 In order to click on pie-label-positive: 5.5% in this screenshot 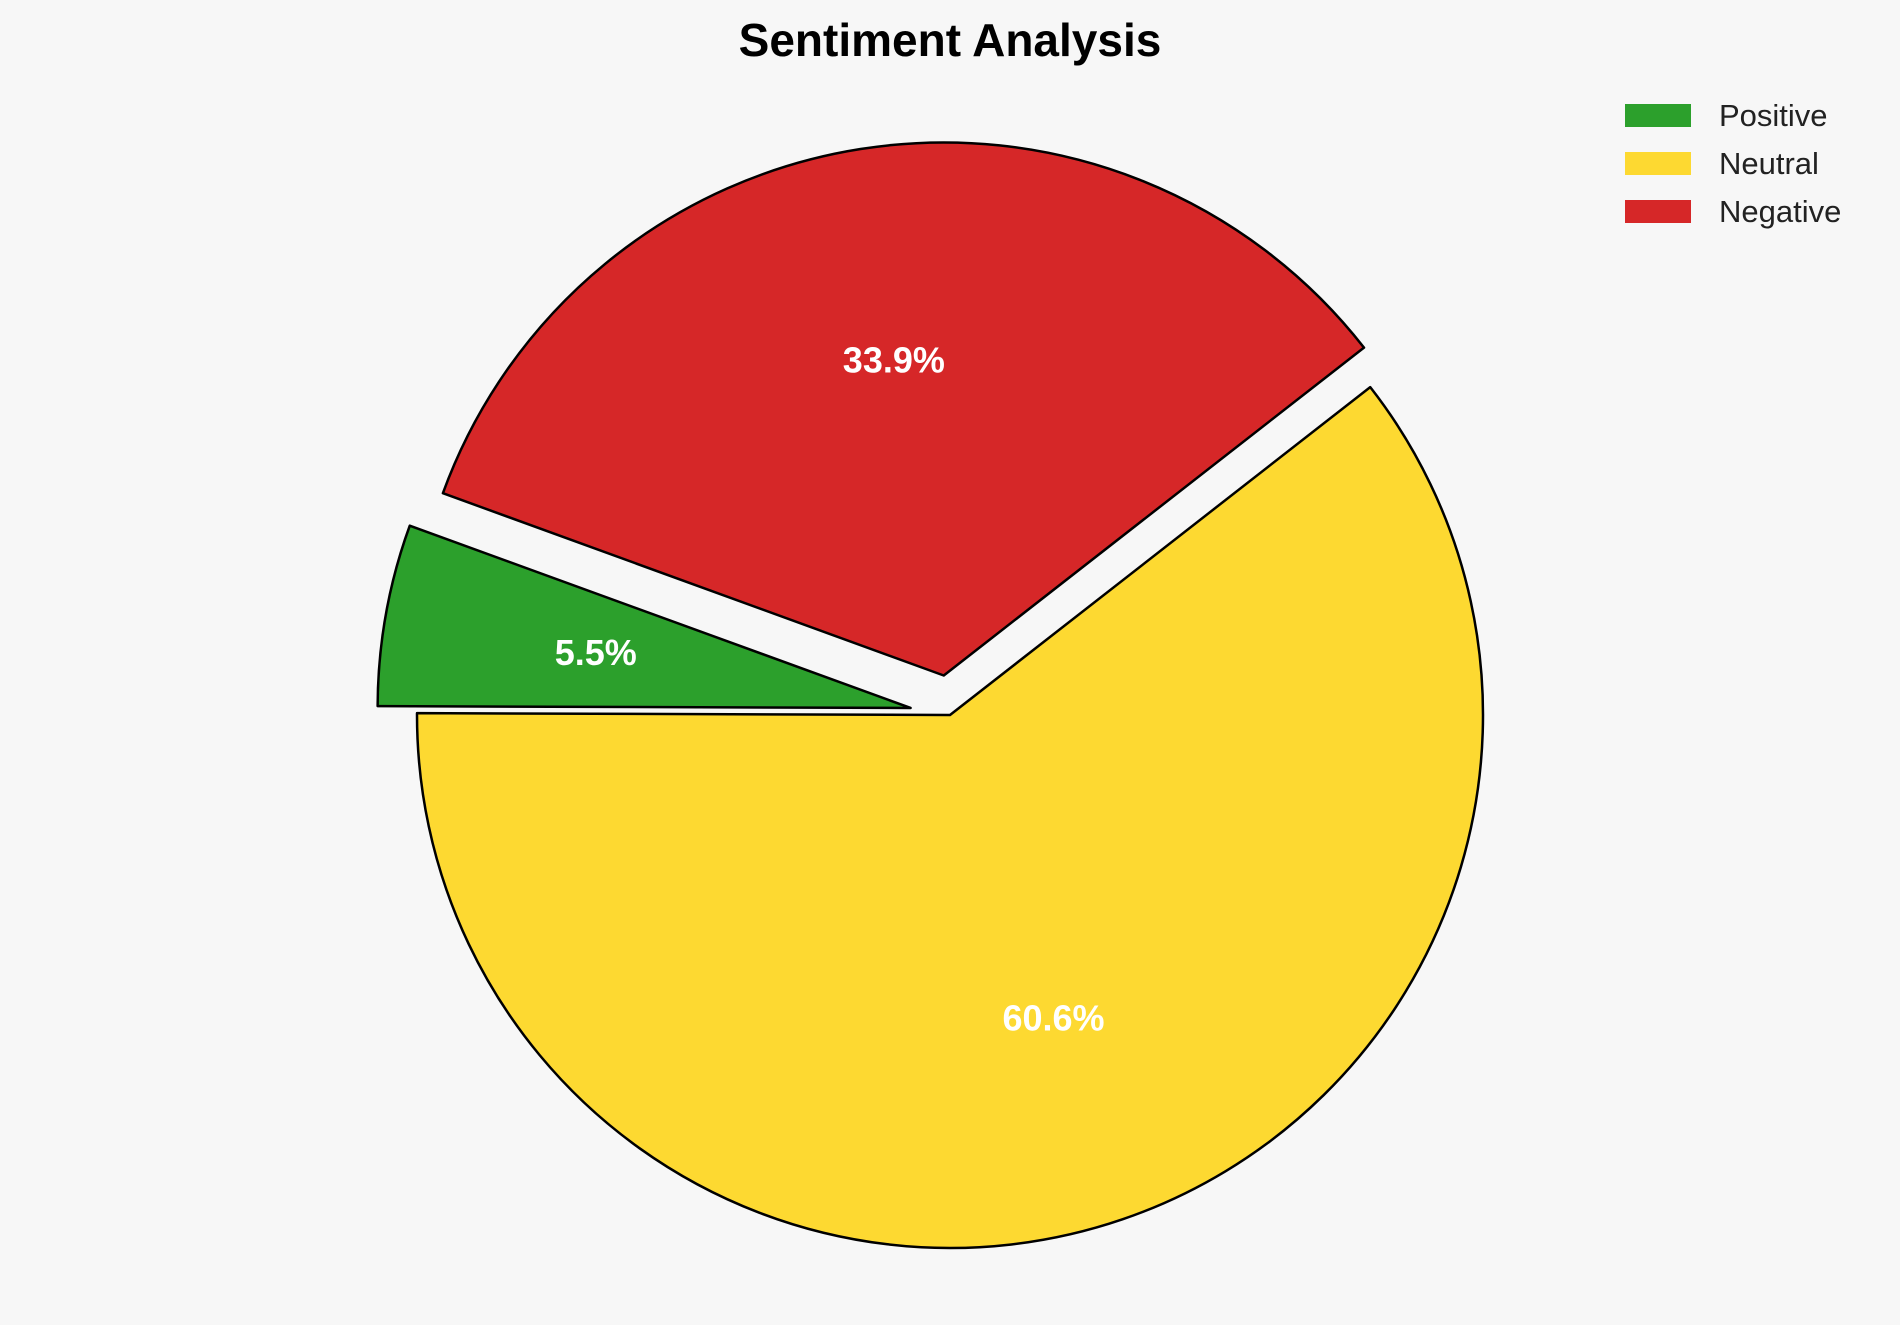, I will do `click(596, 652)`.